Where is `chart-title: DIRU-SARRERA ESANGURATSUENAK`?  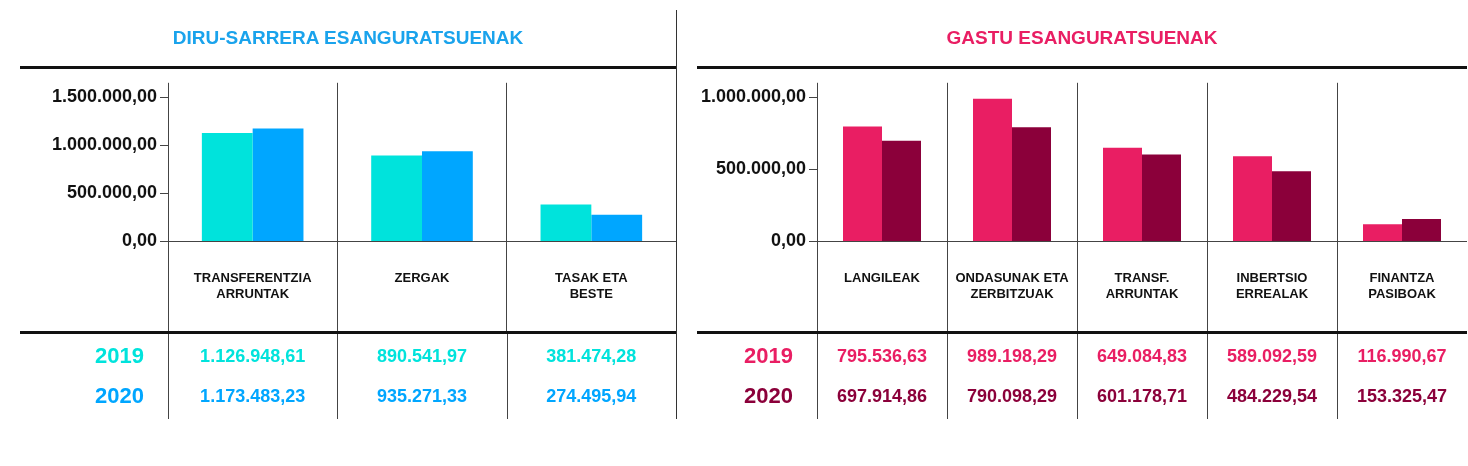 chart-title: DIRU-SARRERA ESANGURATSUENAK is located at coordinates (348, 39).